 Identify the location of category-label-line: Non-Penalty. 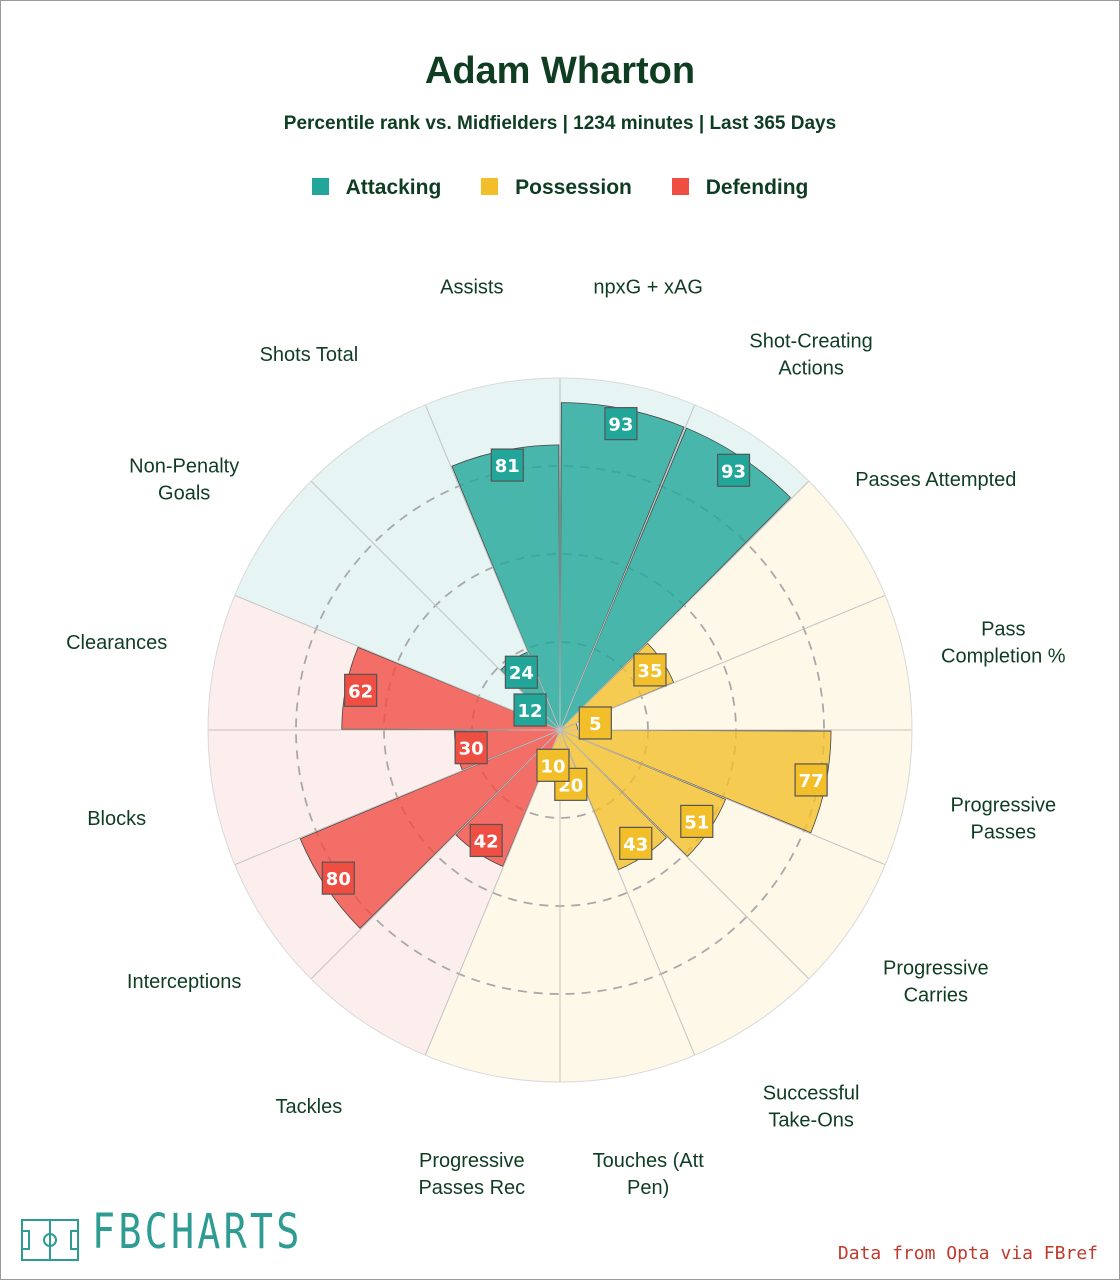
(184, 466).